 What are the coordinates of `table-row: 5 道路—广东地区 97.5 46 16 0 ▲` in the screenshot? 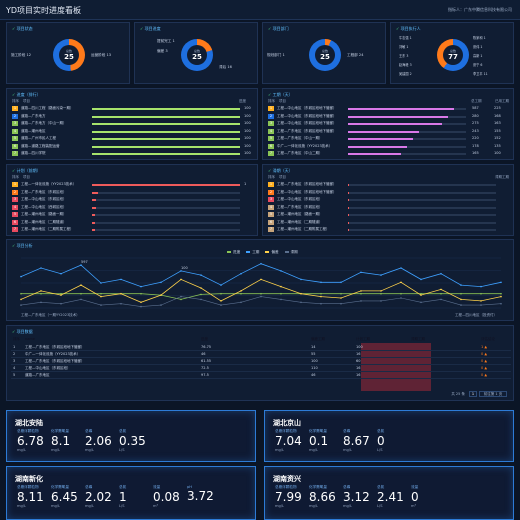 It's located at (261, 375).